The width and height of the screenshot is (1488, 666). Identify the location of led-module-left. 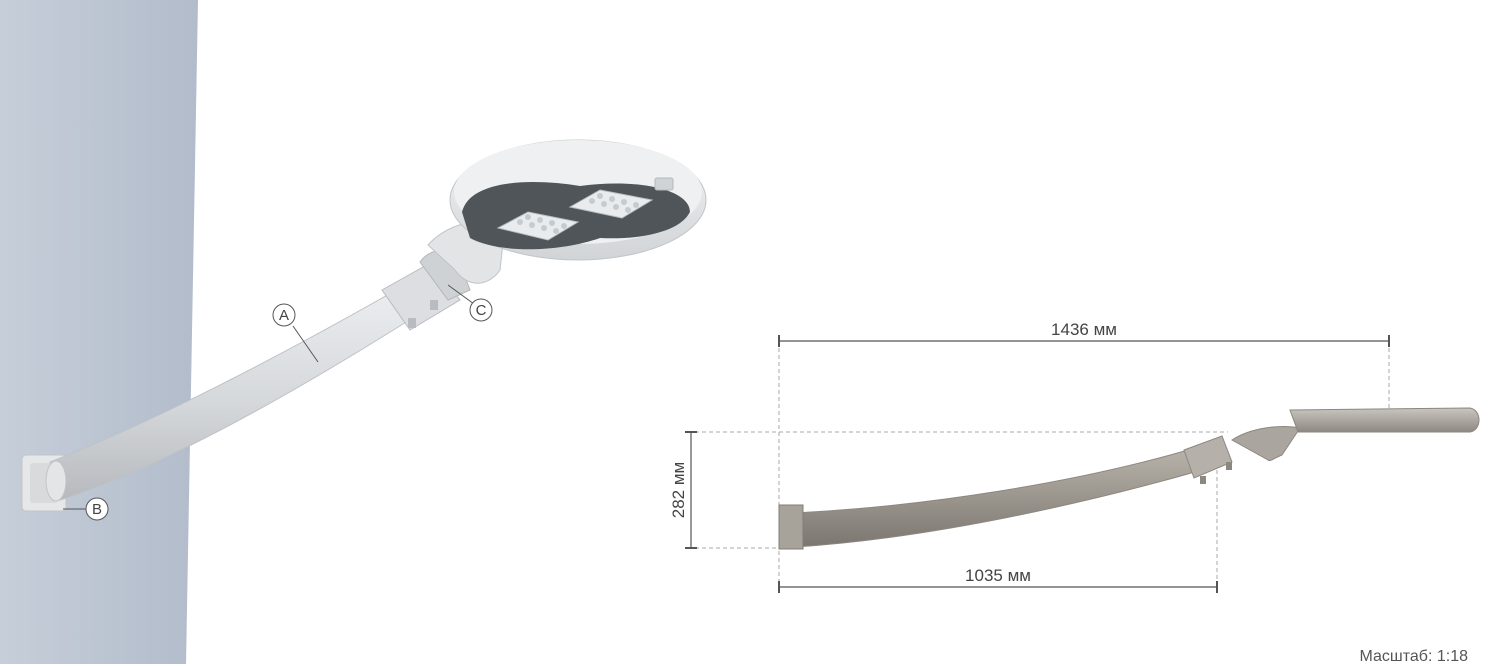
(538, 226).